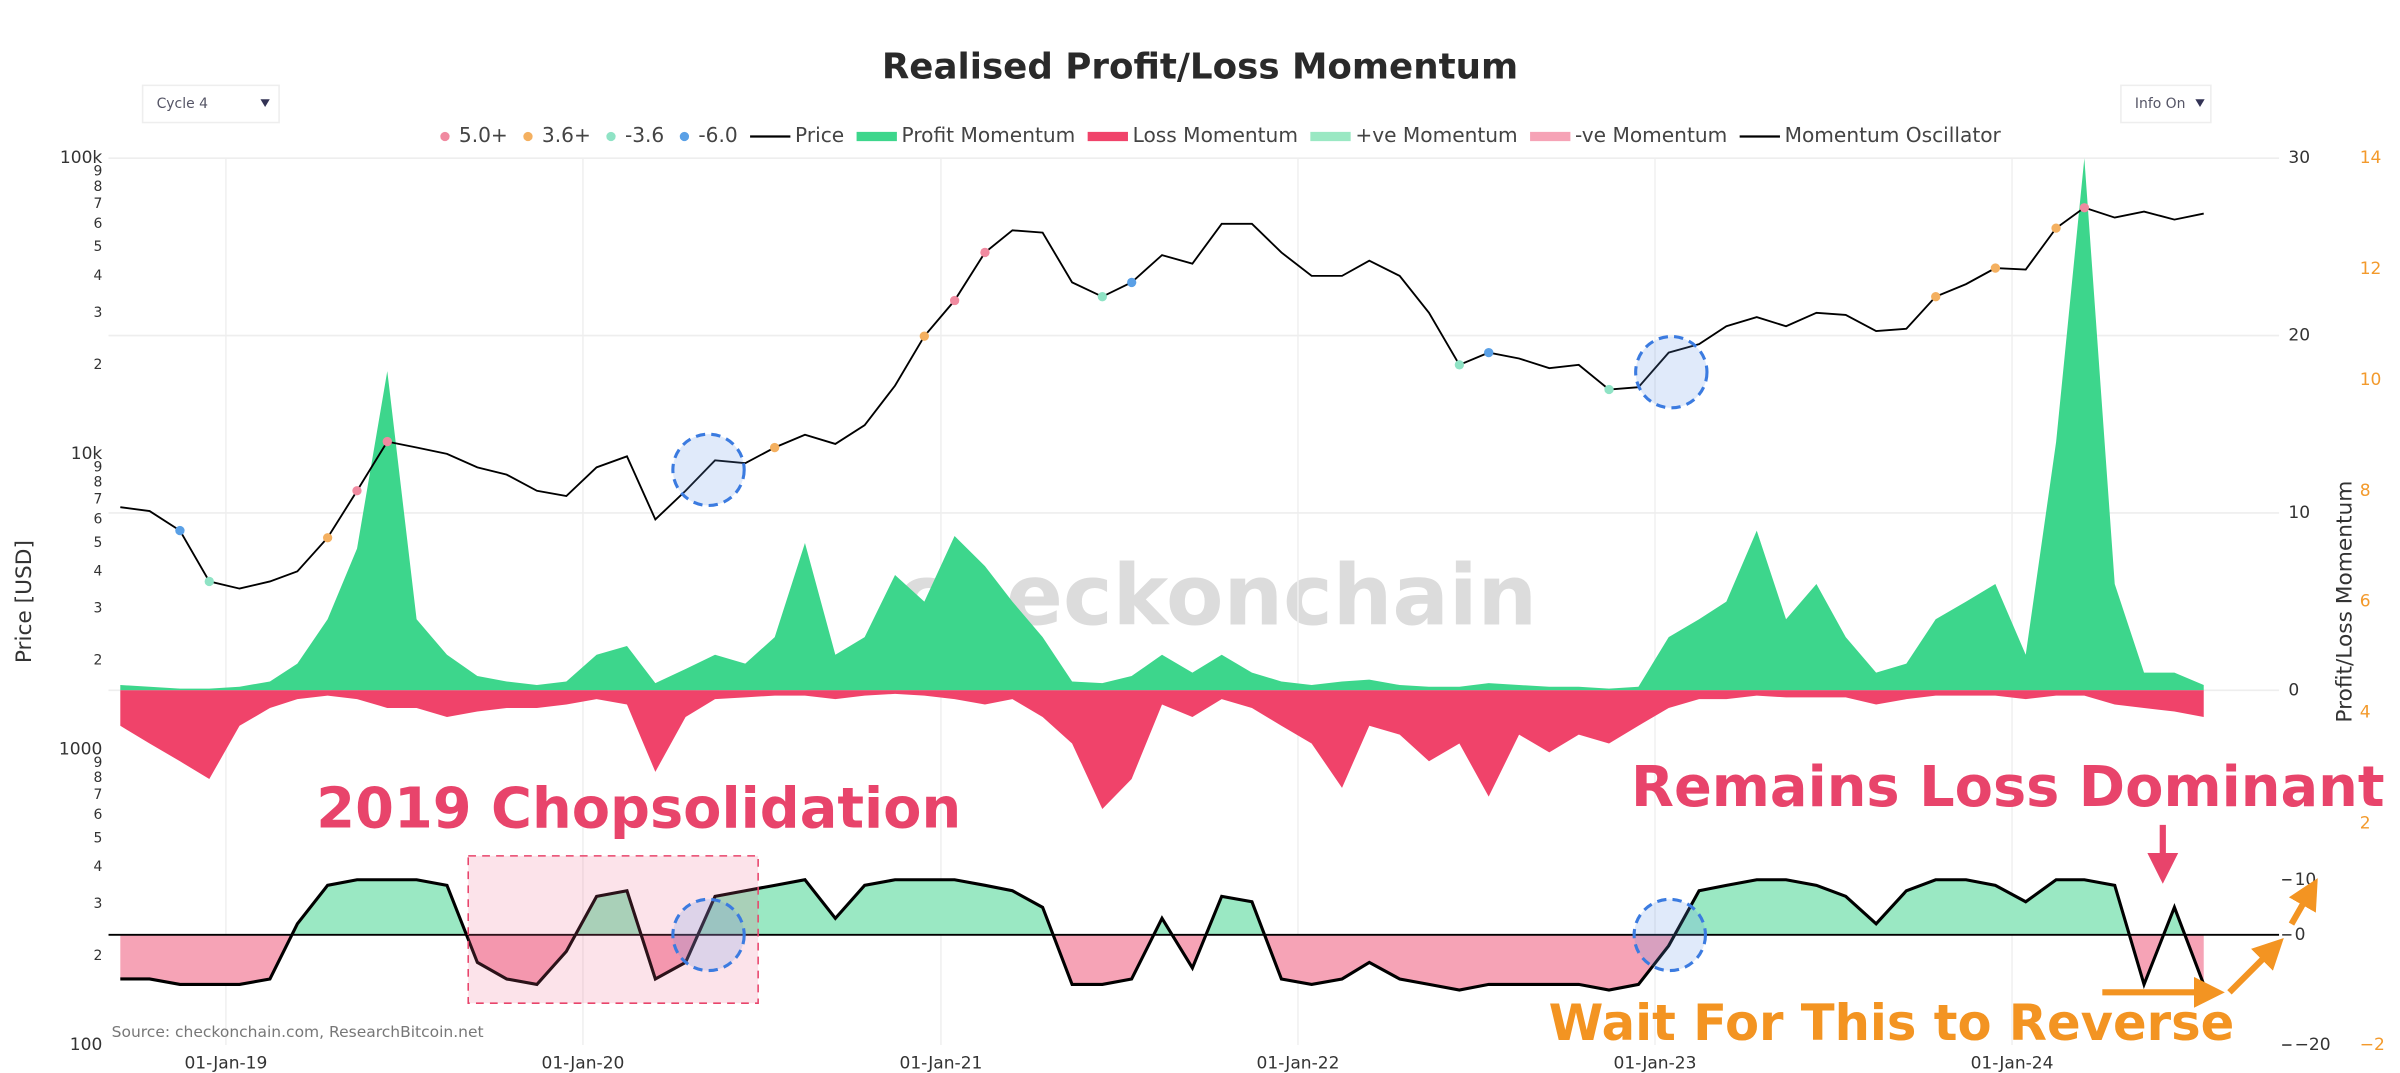 This screenshot has height=1073, width=2400. What do you see at coordinates (483, 135) in the screenshot?
I see `legend-label: 5.0+` at bounding box center [483, 135].